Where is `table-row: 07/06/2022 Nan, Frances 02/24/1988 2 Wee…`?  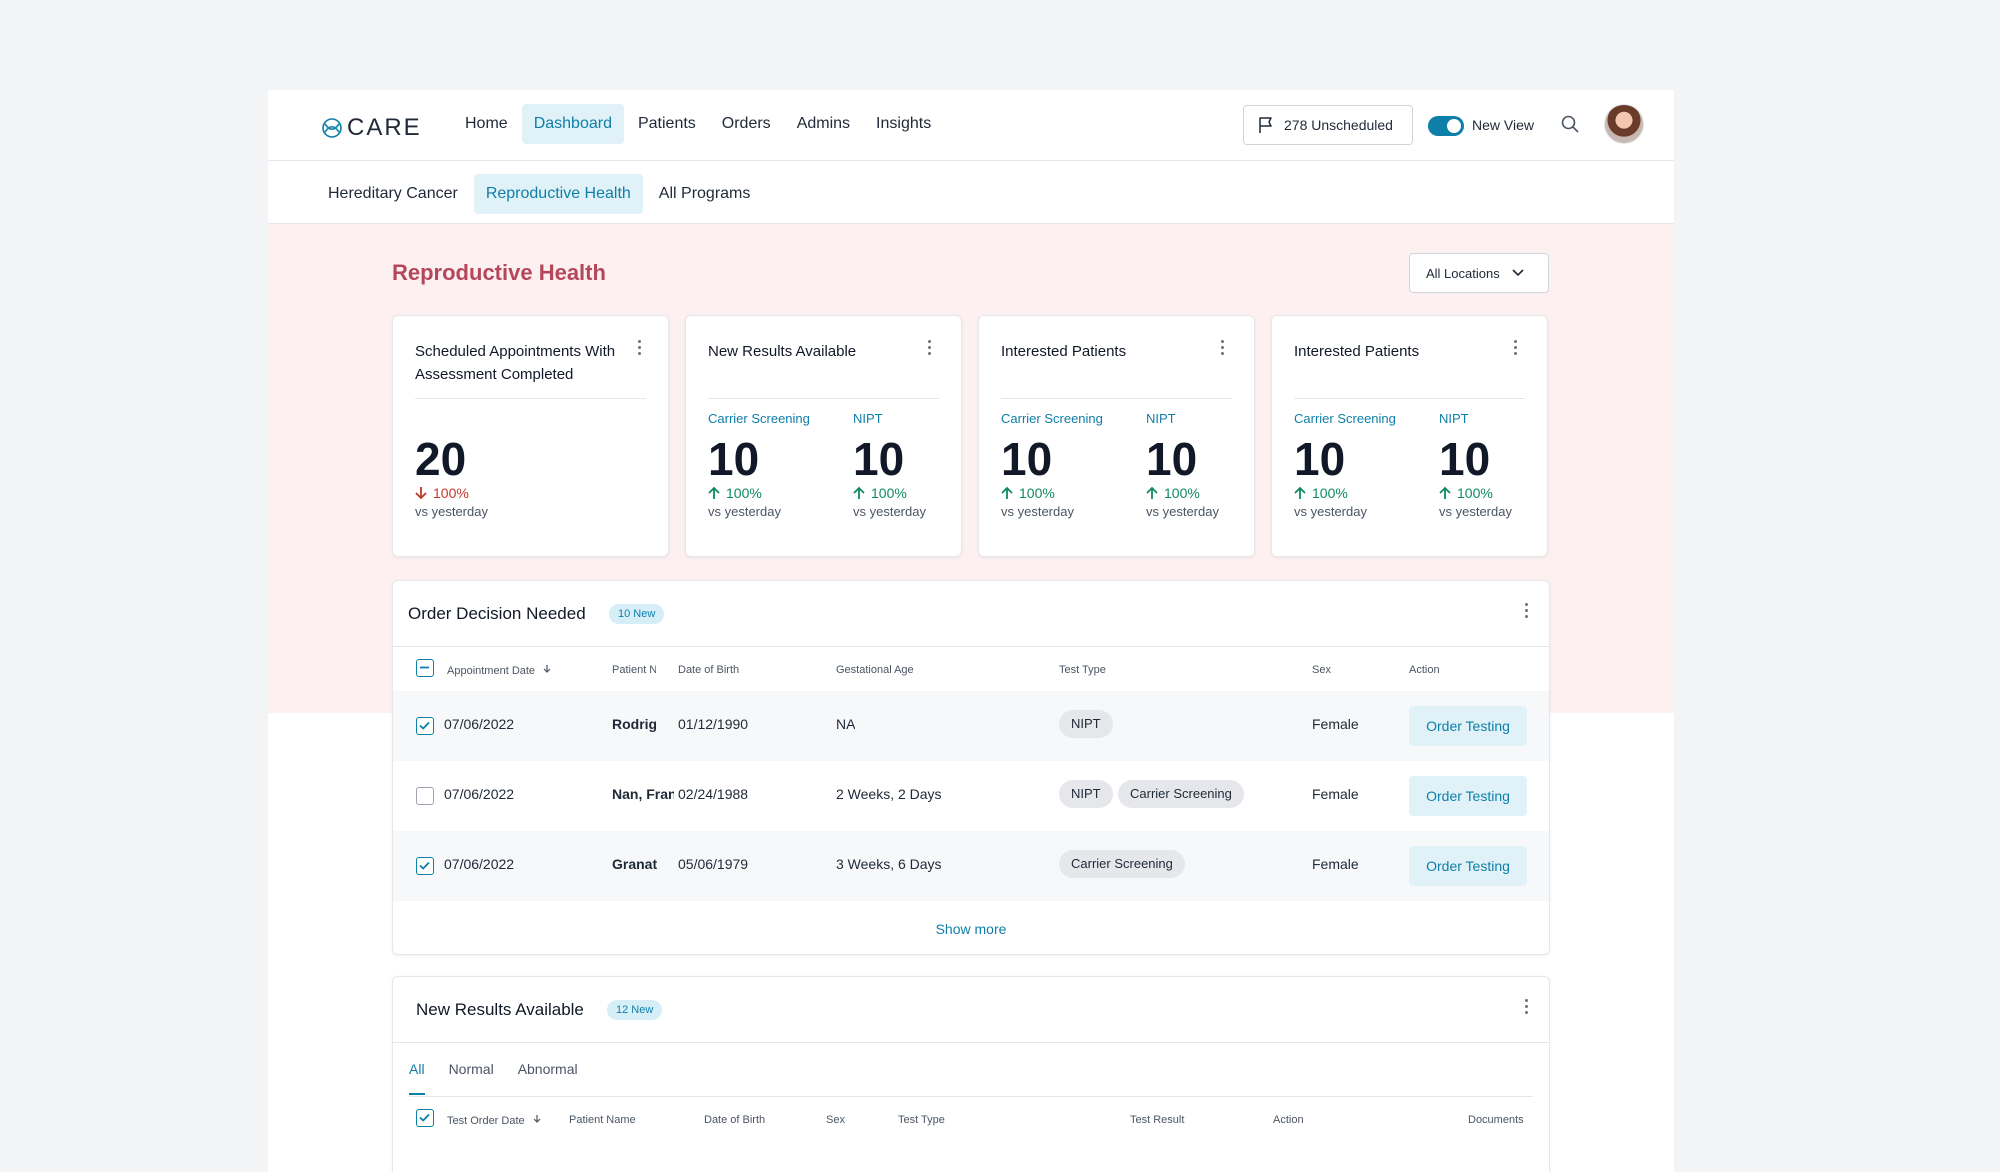
table-row: 07/06/2022 Nan, Frances 02/24/1988 2 Wee… is located at coordinates (971, 796).